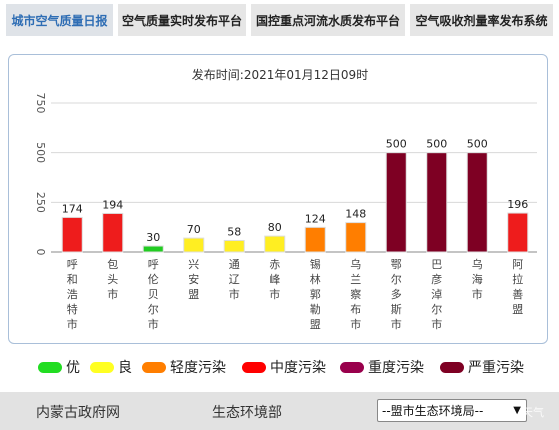 This screenshot has width=559, height=430. Describe the element at coordinates (247, 413) in the screenshot. I see `footer-link-ministry-ecology: 生态环境部` at that location.